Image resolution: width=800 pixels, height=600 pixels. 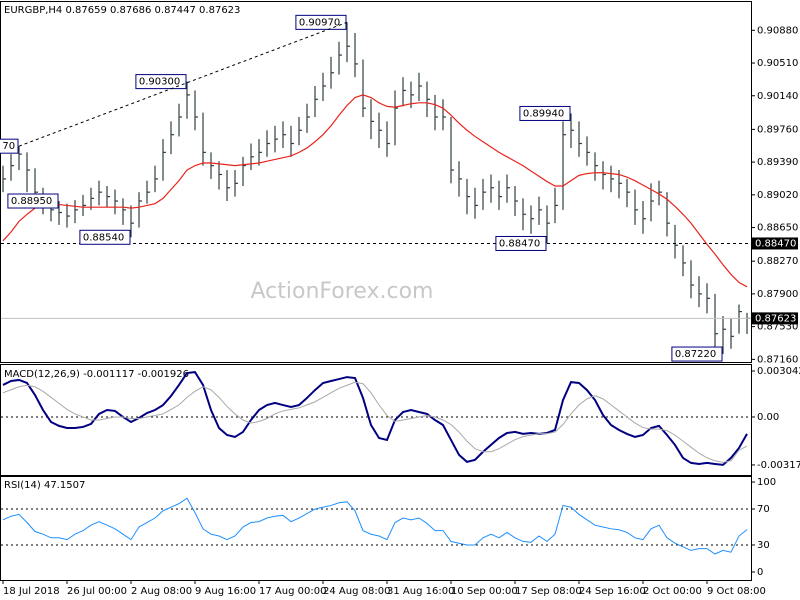 What do you see at coordinates (319, 22) in the screenshot?
I see `price-label: 0.90970` at bounding box center [319, 22].